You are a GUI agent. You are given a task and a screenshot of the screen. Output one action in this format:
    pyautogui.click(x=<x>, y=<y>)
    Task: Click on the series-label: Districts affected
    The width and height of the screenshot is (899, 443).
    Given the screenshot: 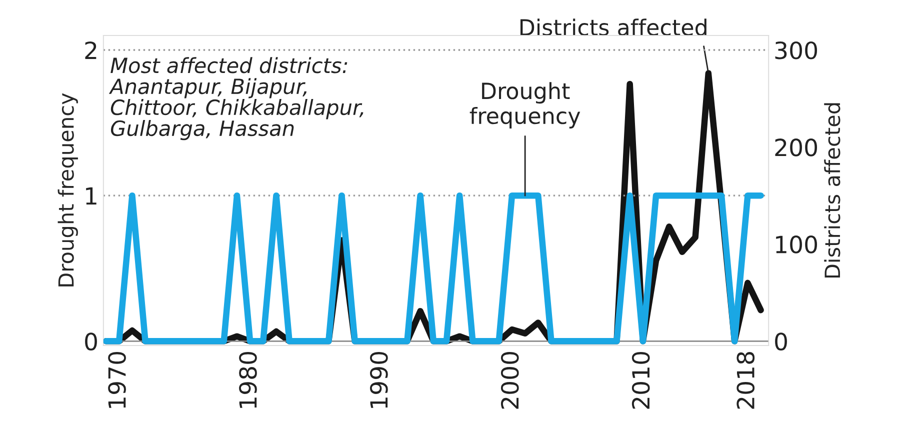 What is the action you would take?
    pyautogui.click(x=613, y=27)
    